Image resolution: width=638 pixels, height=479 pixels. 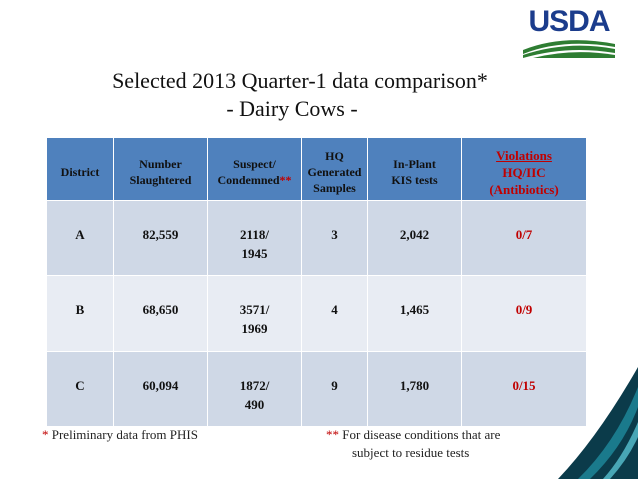 What do you see at coordinates (80, 172) in the screenshot?
I see `header-district-label: District` at bounding box center [80, 172].